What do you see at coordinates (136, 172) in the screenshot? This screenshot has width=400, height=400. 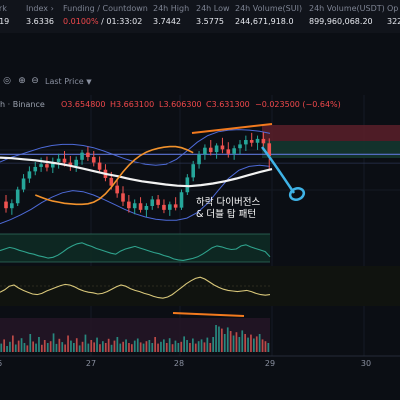 I see `moving-average-white` at bounding box center [136, 172].